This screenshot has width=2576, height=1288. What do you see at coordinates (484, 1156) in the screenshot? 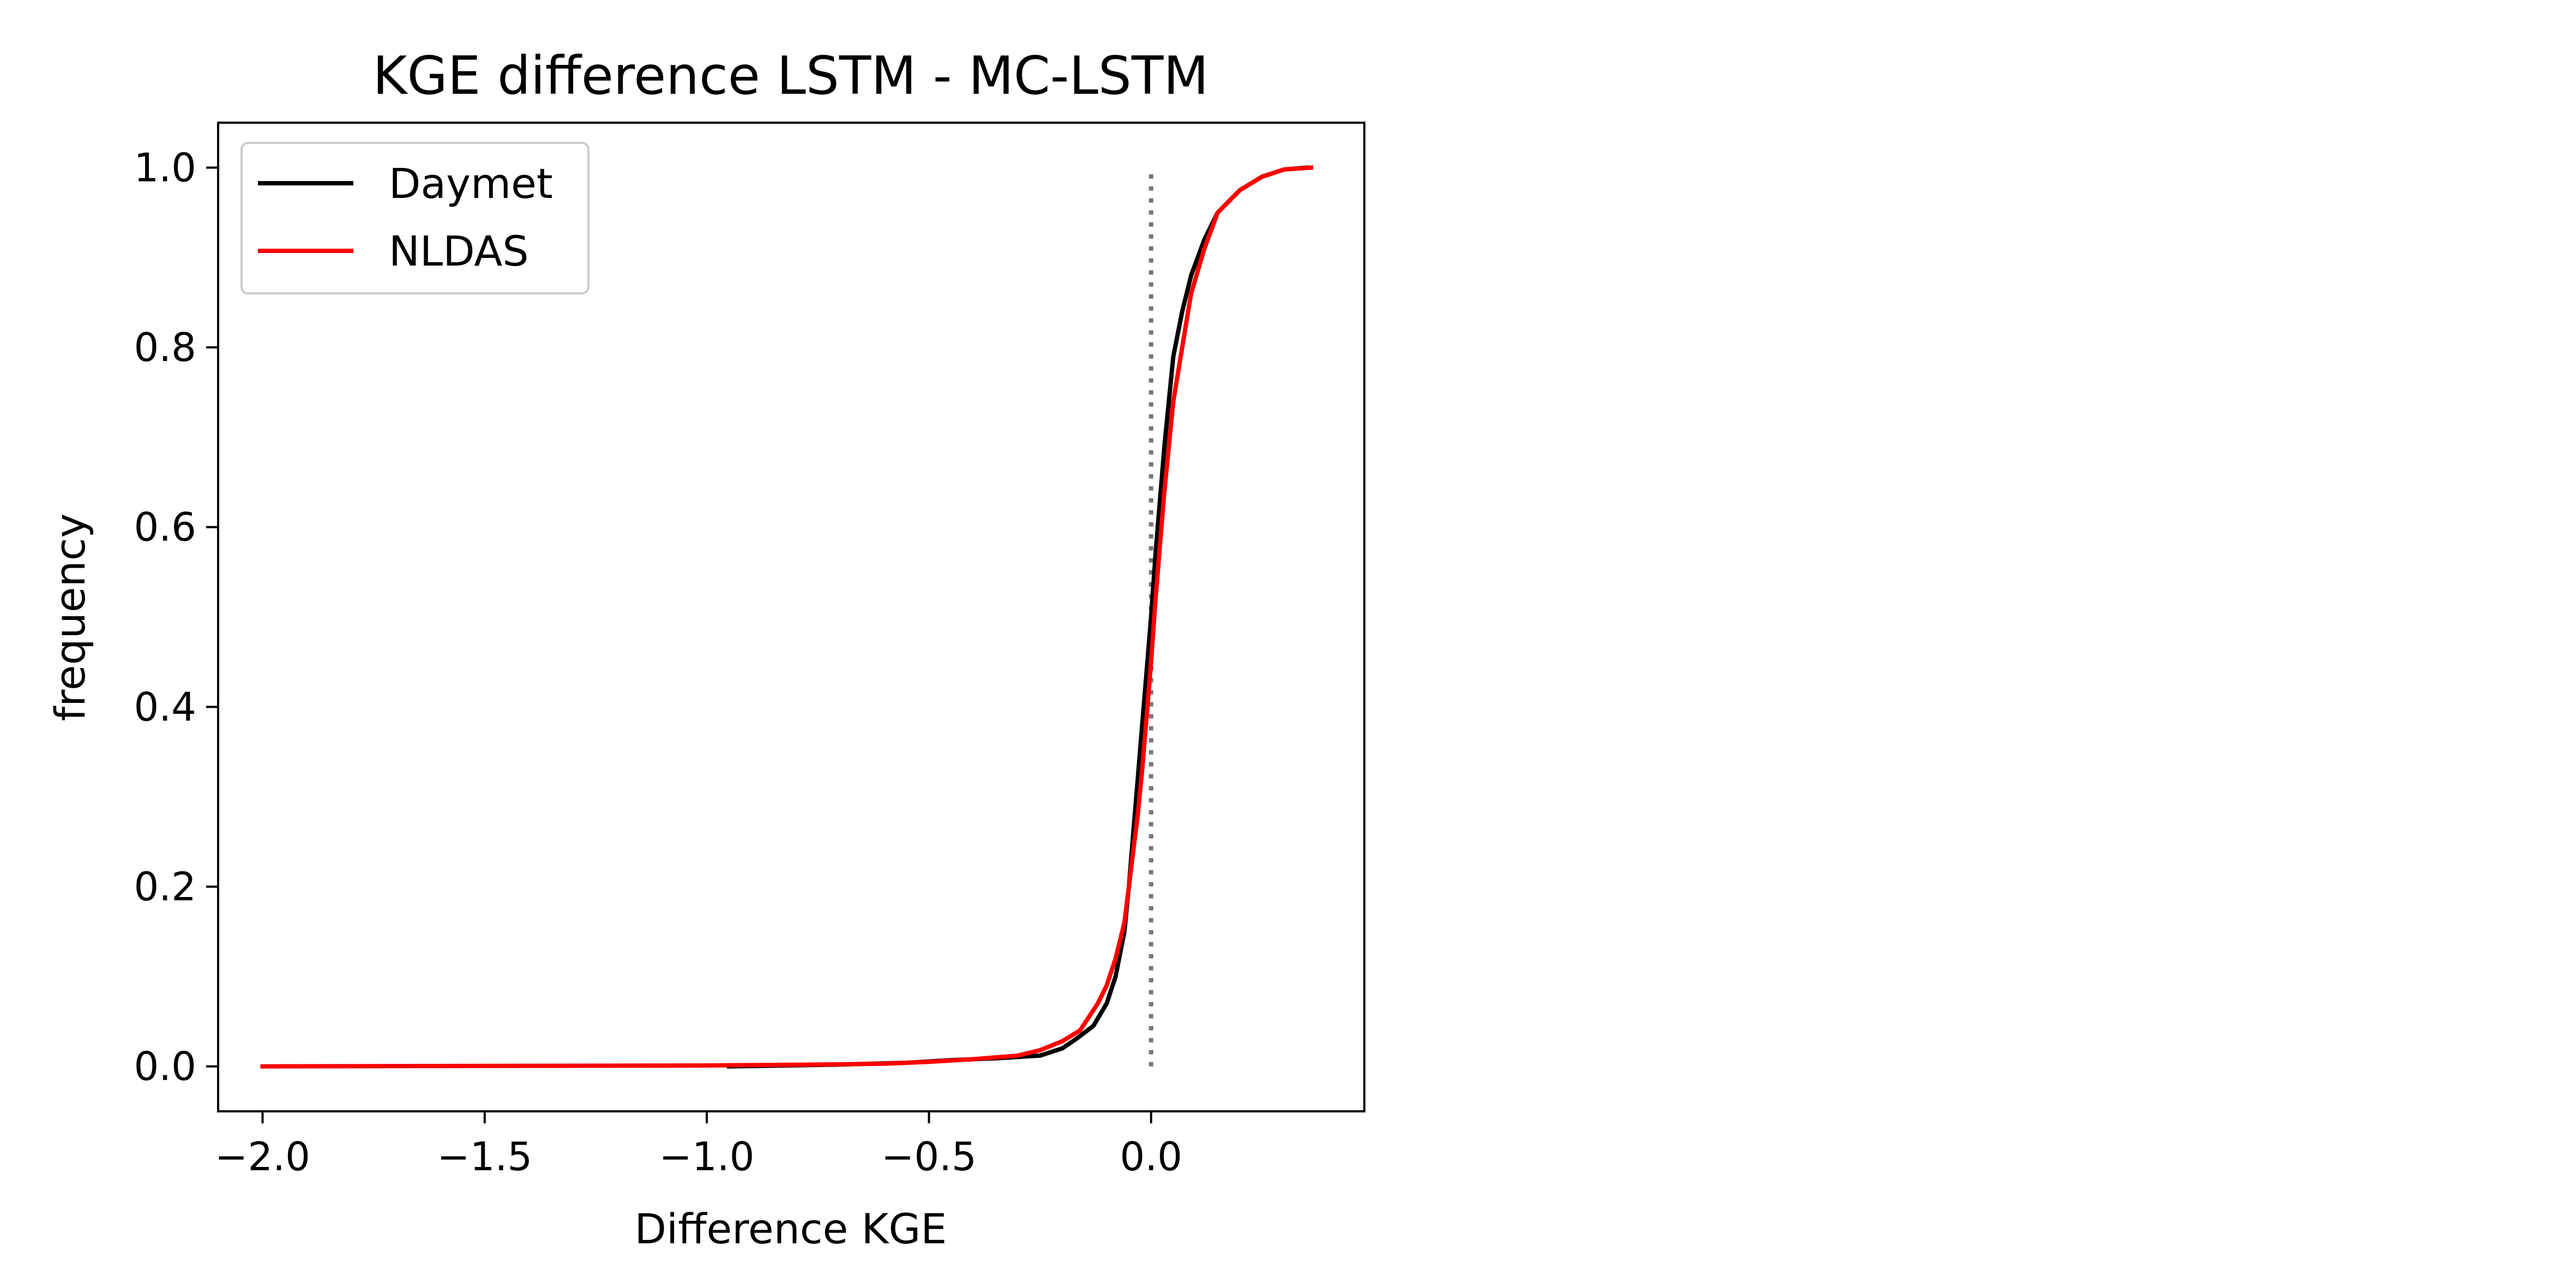
I see `x-tick-label: −1.5` at bounding box center [484, 1156].